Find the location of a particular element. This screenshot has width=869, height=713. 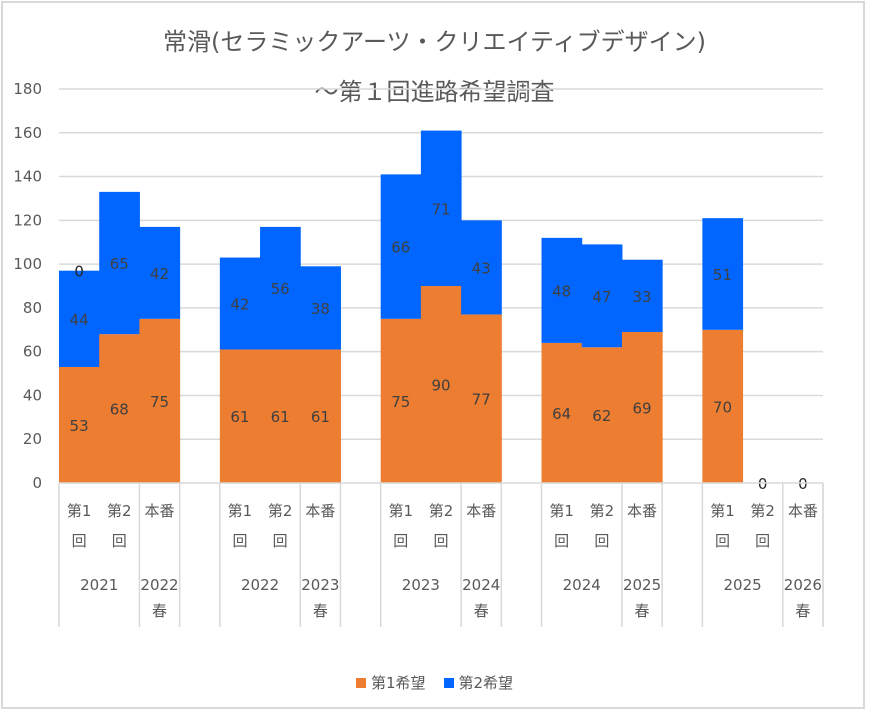

data-label-second-choice: 47 is located at coordinates (601, 297).